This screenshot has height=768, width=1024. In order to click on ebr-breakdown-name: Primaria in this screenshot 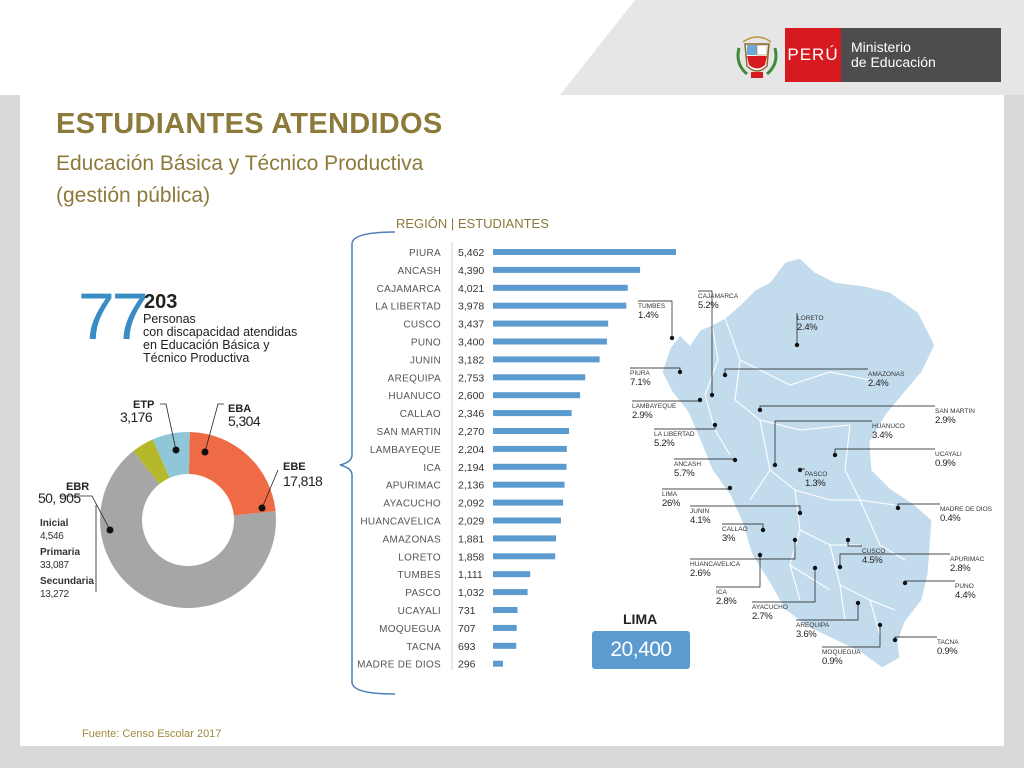, I will do `click(60, 552)`.